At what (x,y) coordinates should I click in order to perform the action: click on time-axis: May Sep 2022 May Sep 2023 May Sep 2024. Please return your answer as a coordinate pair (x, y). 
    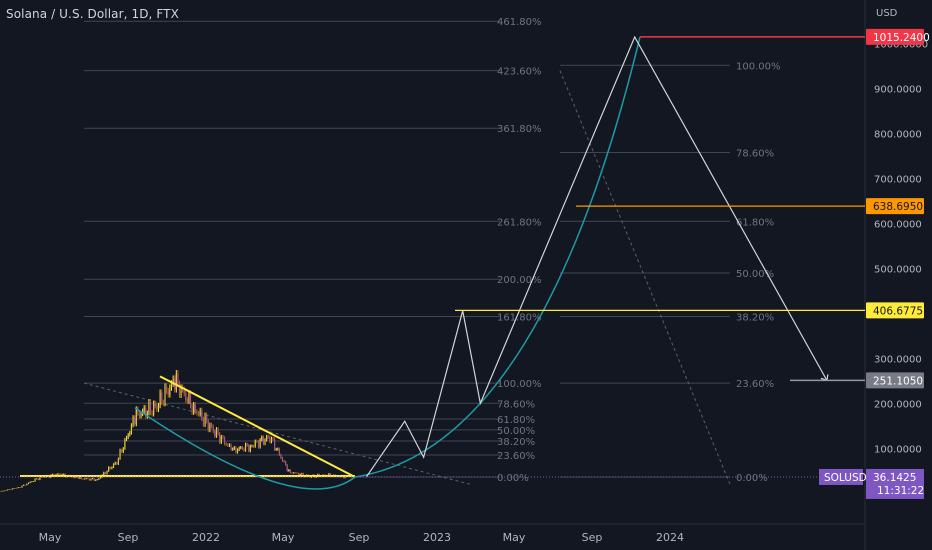
    Looking at the image, I should click on (361, 537).